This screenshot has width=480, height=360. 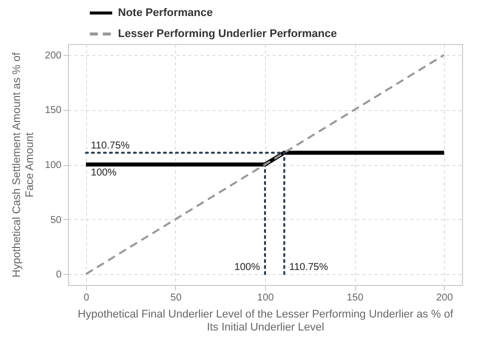 I want to click on y-tick-label: 50, so click(x=56, y=220).